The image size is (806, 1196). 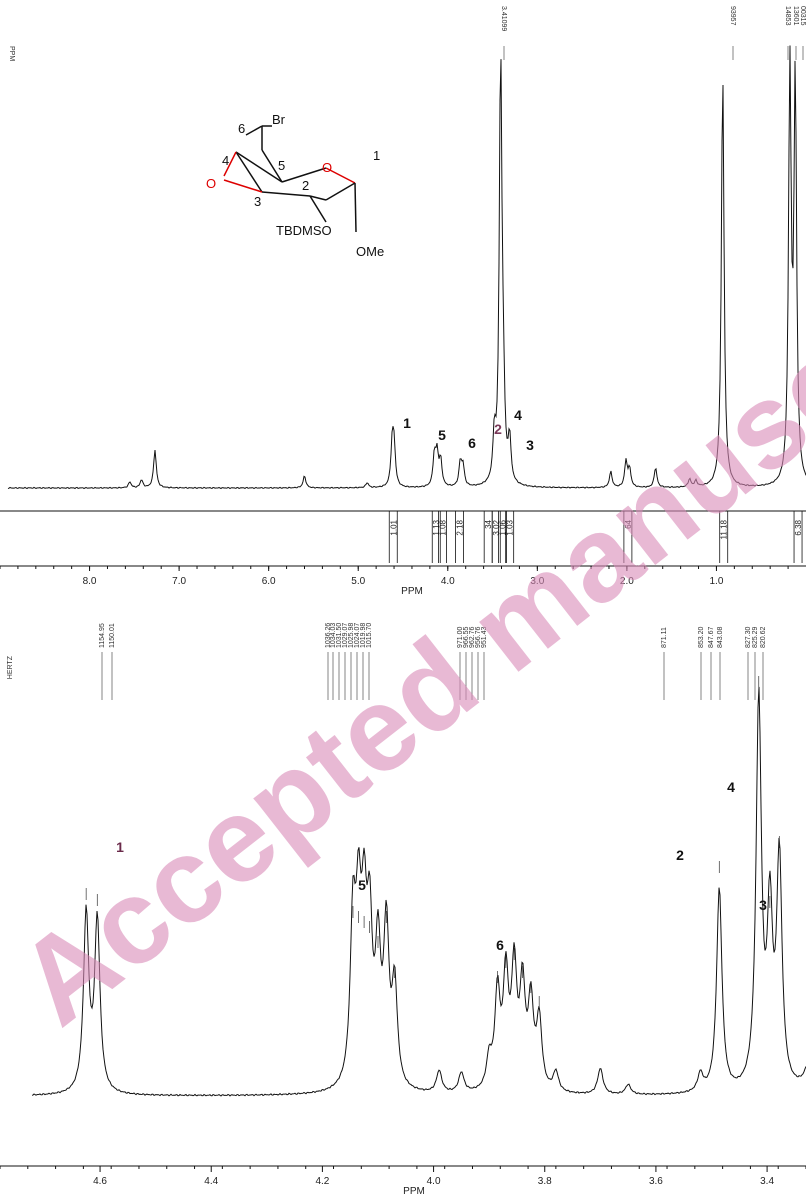 I want to click on atom-label-ome: OMe, so click(x=370, y=251).